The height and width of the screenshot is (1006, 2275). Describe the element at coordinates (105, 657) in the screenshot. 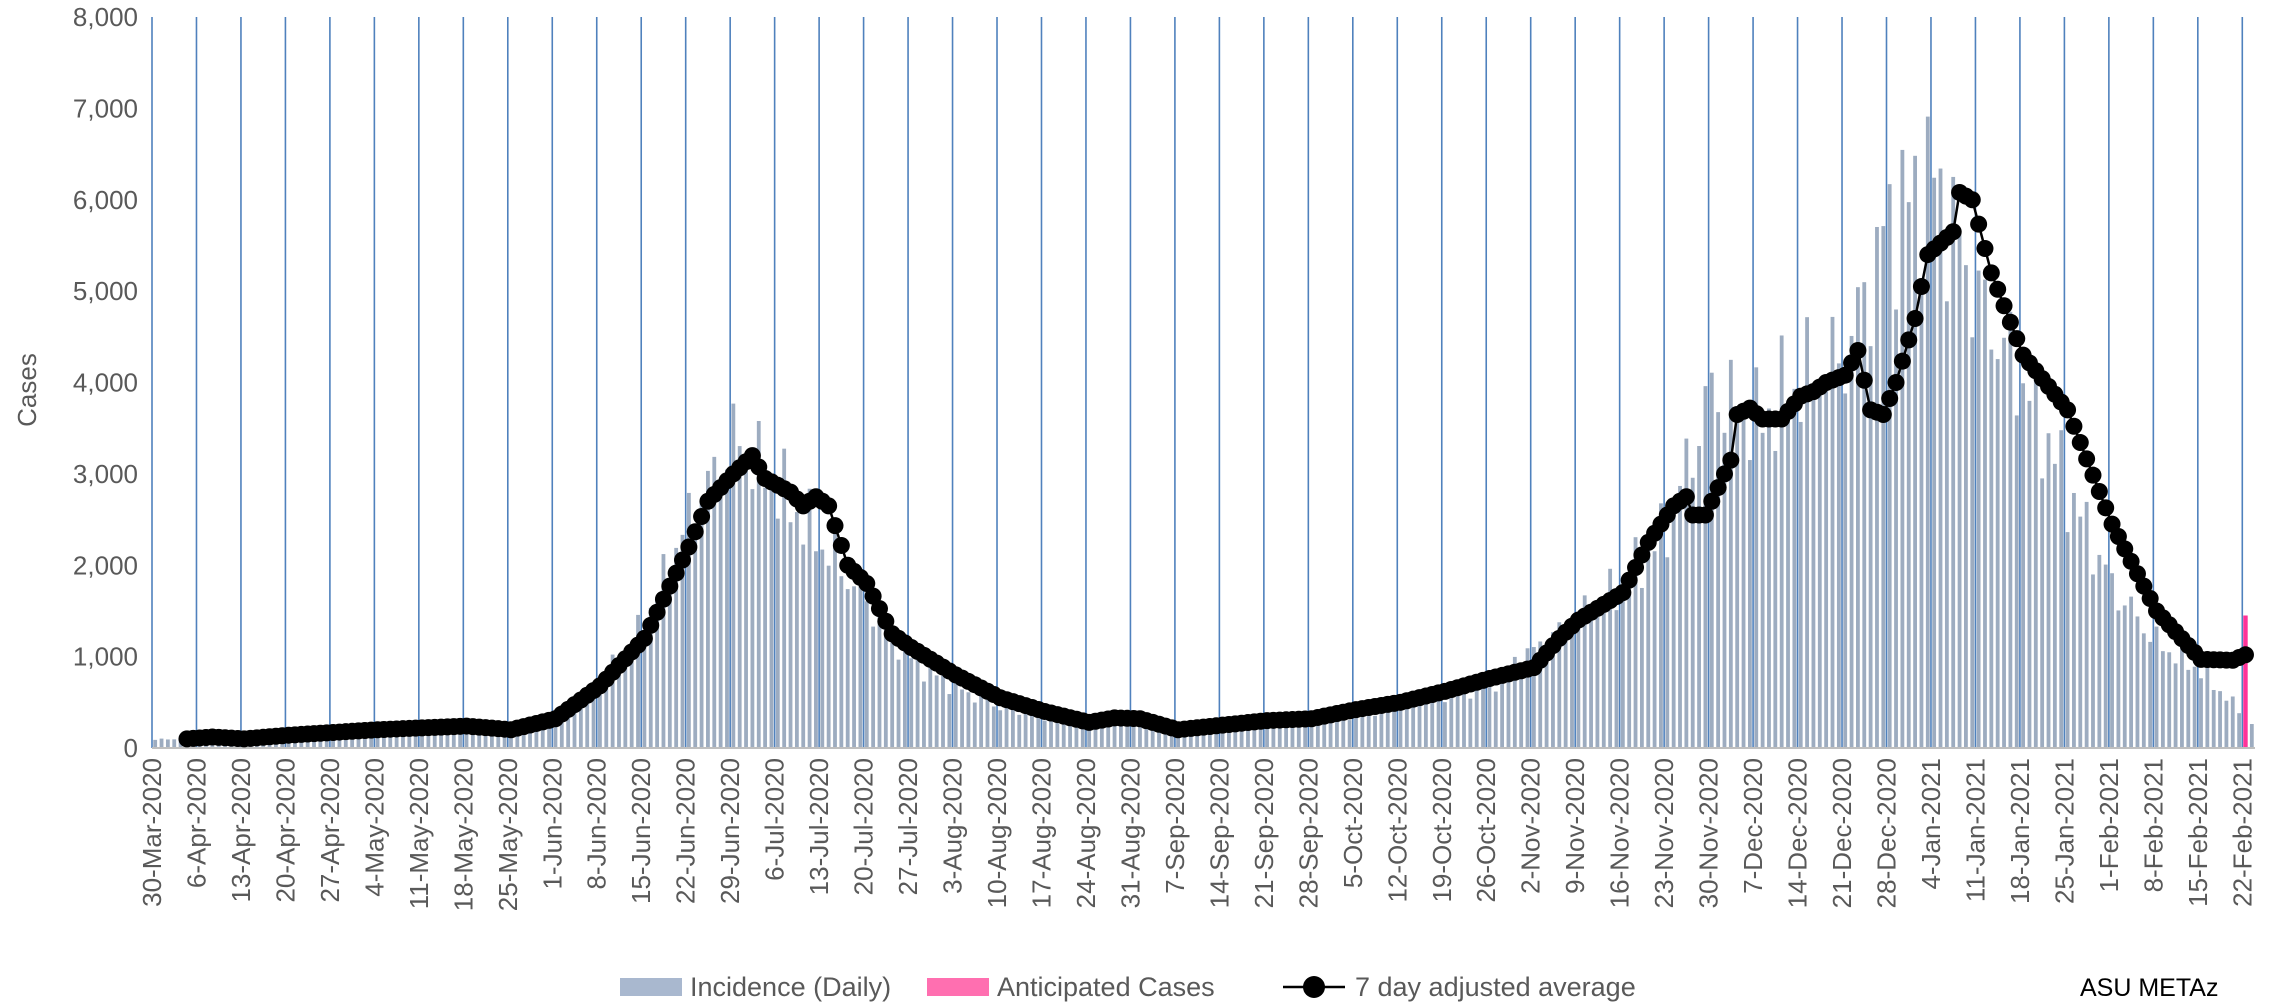

I see `y-tick-label: 1,000` at that location.